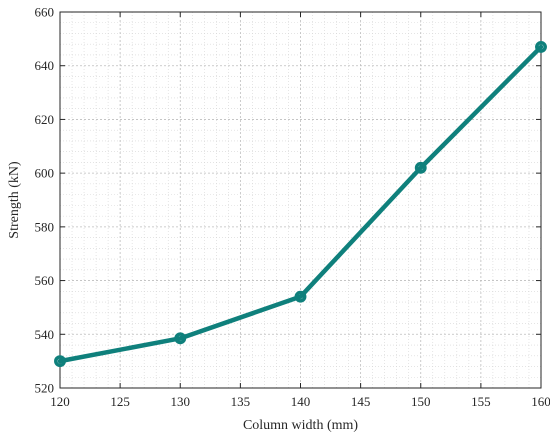 The width and height of the screenshot is (550, 437). What do you see at coordinates (300, 425) in the screenshot?
I see `x-axis-label: Column width (mm)` at bounding box center [300, 425].